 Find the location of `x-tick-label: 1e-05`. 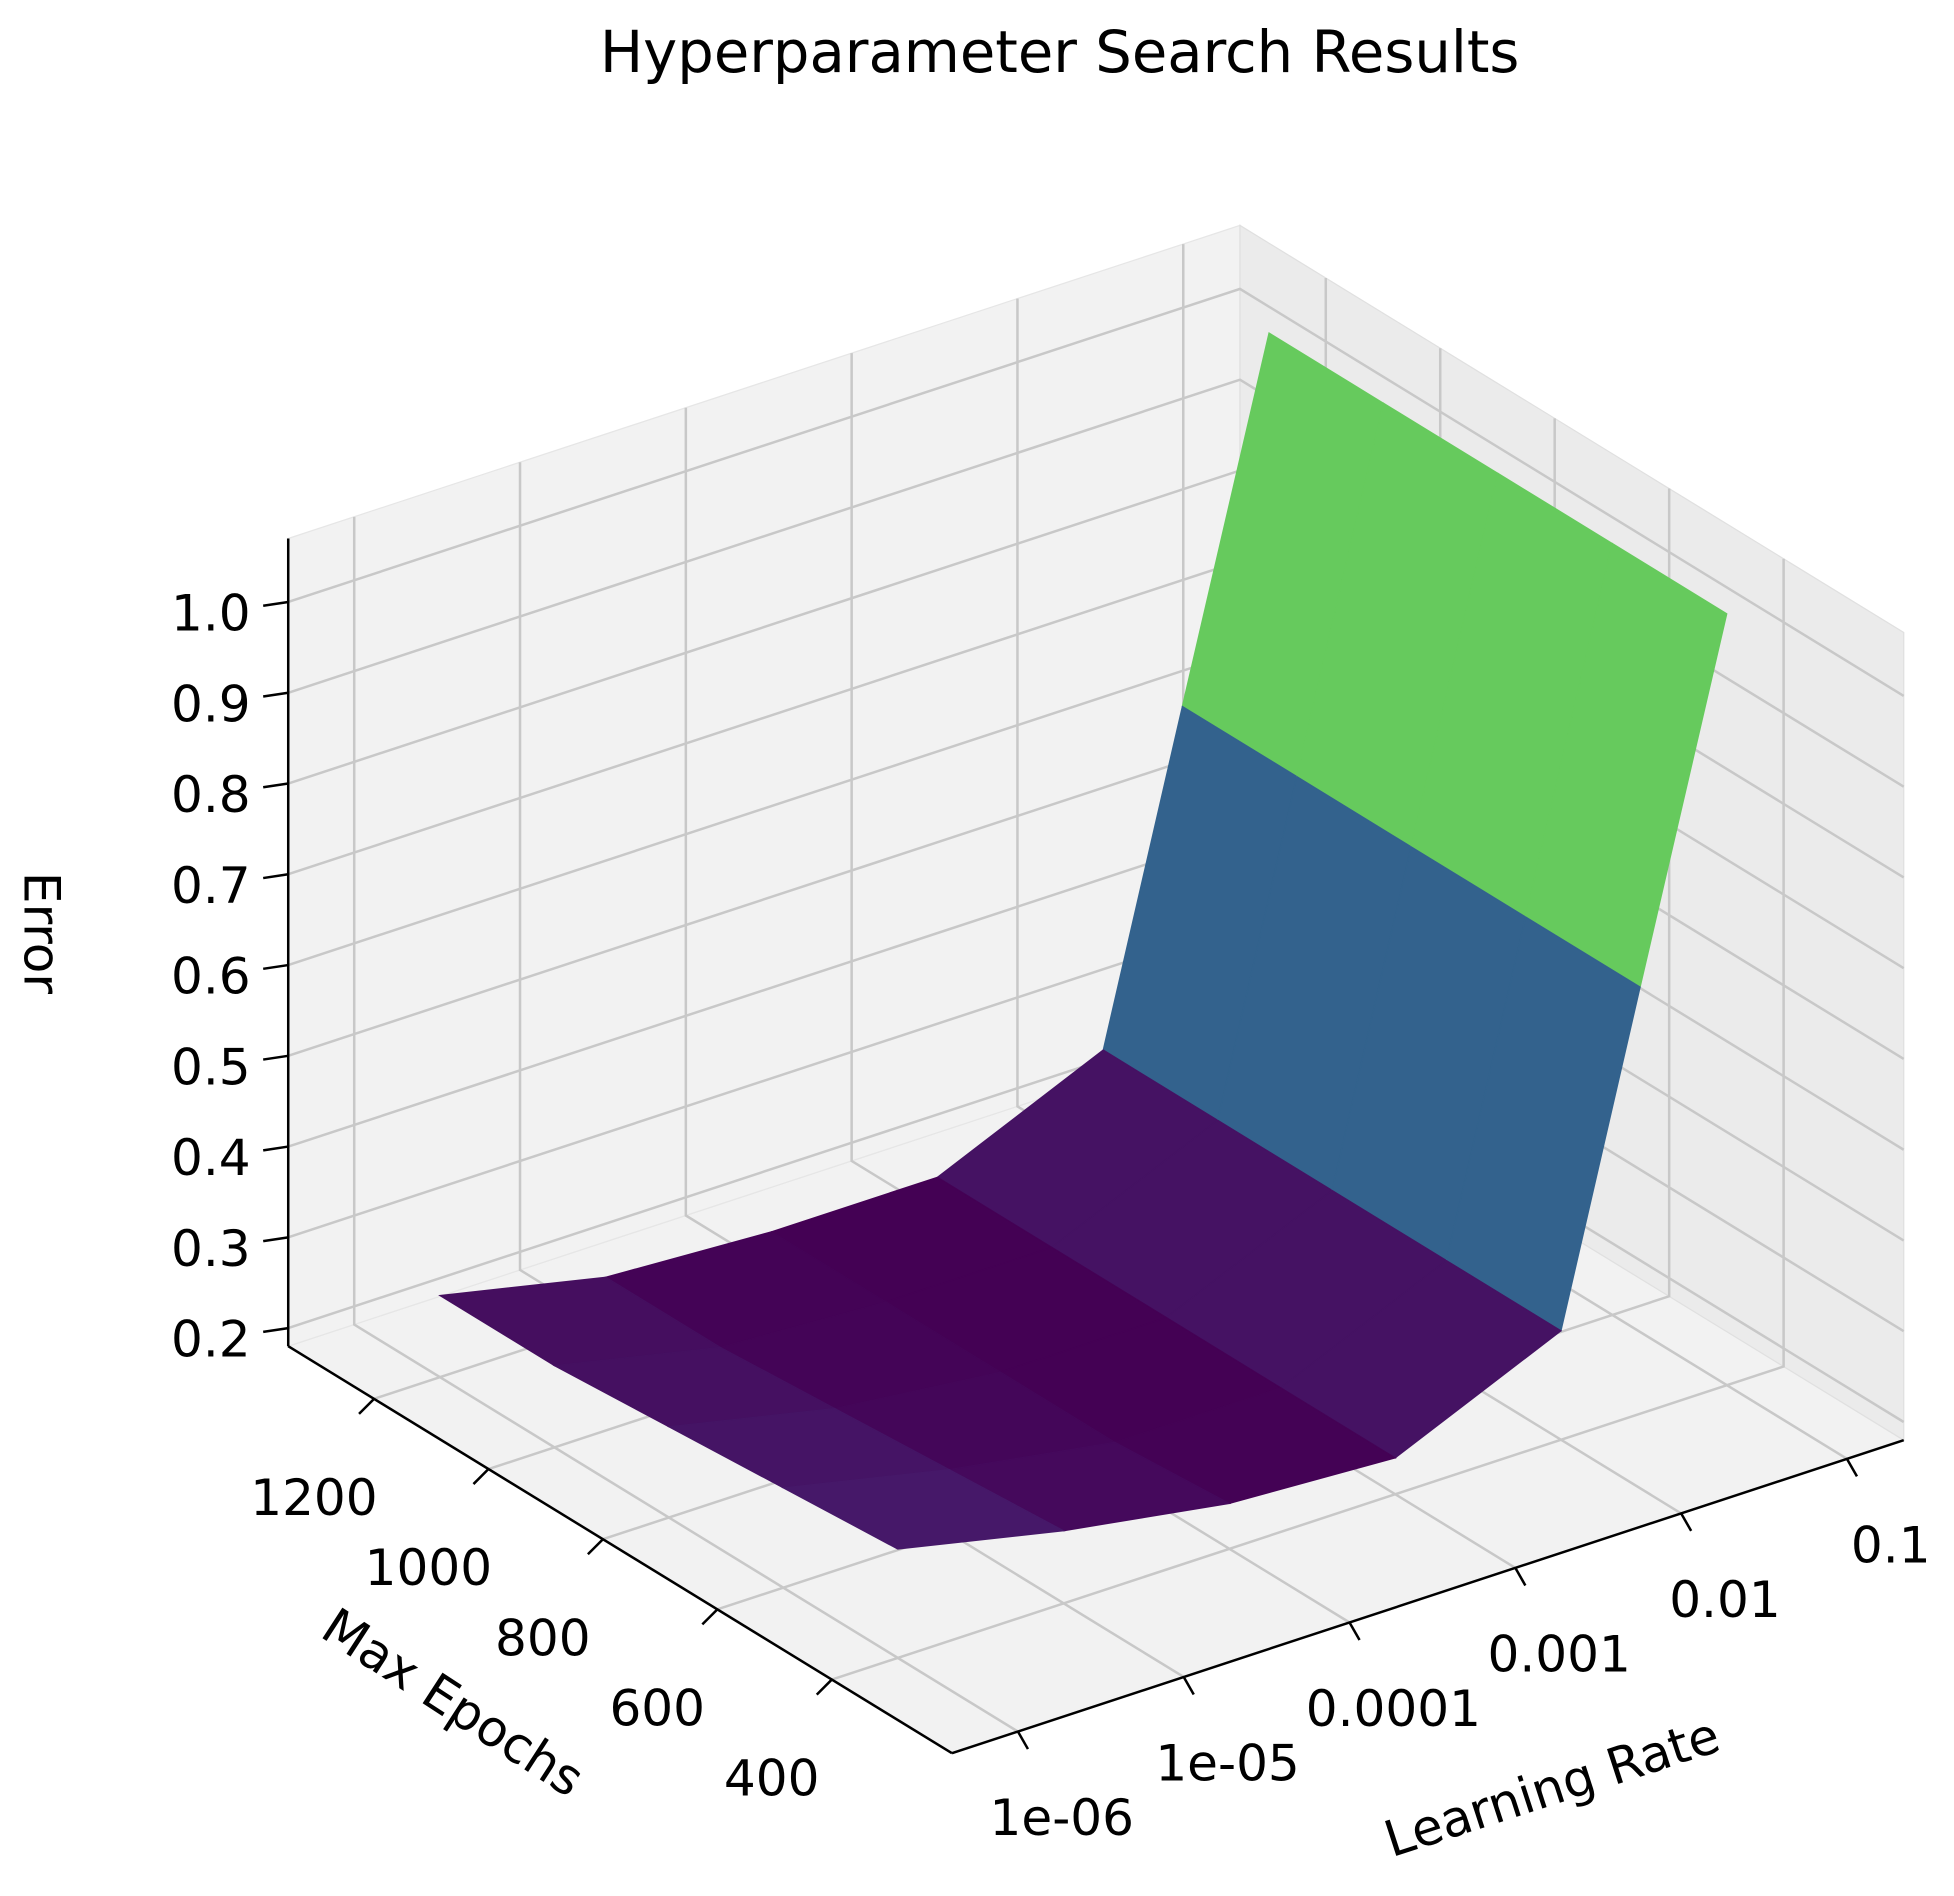

x-tick-label: 1e-05 is located at coordinates (1227, 1764).